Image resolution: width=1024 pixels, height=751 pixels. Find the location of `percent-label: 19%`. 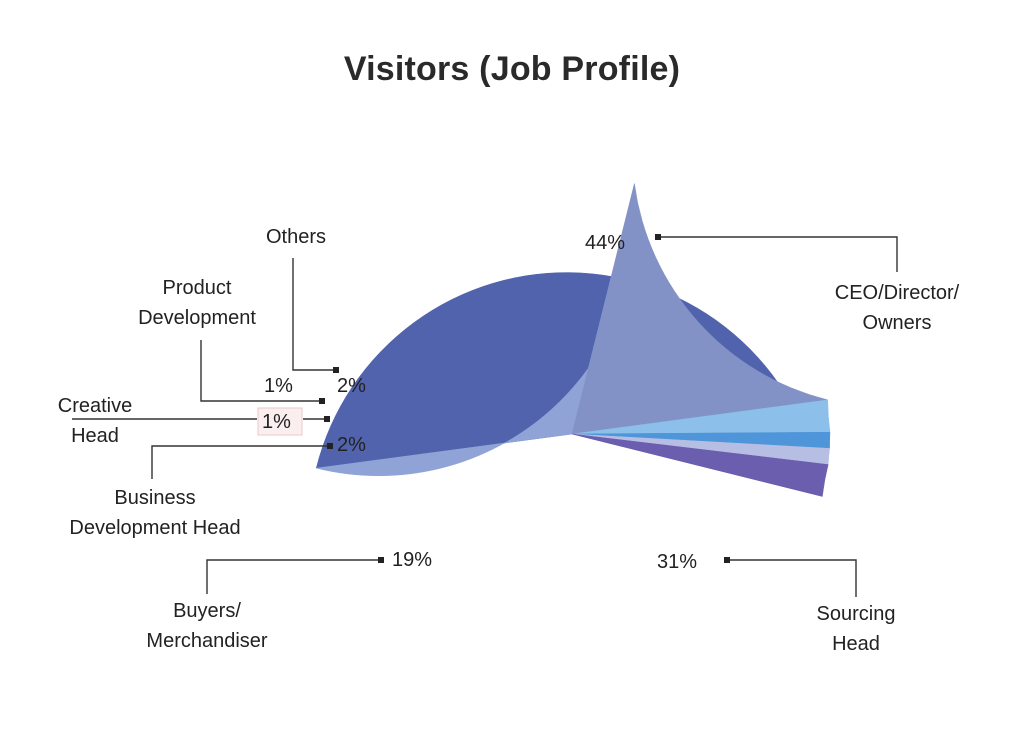

percent-label: 19% is located at coordinates (412, 560).